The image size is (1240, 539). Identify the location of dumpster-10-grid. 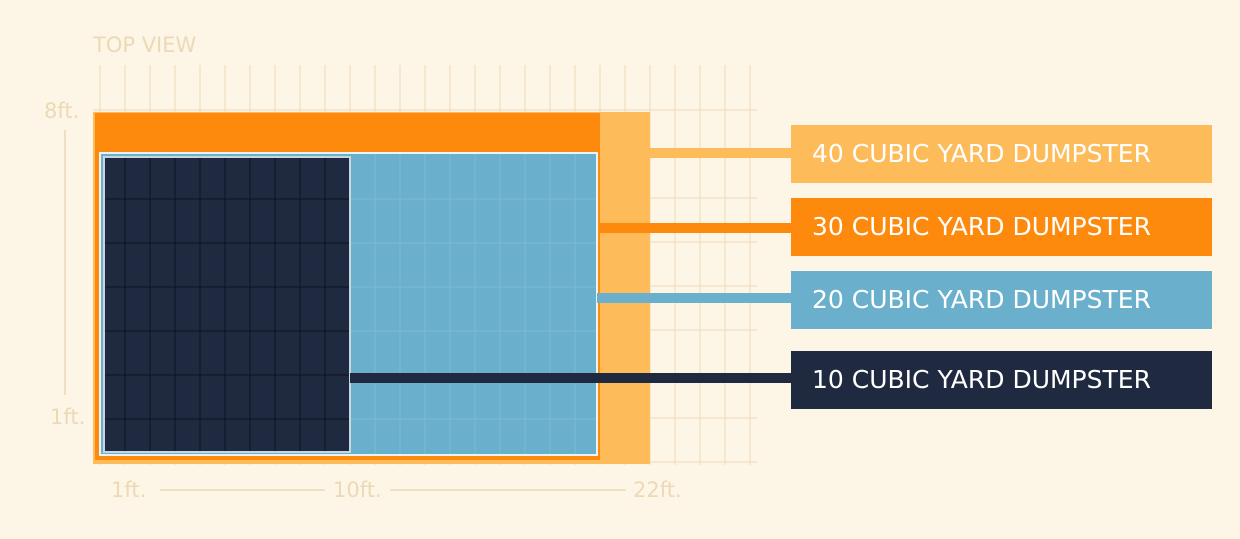
(227, 304).